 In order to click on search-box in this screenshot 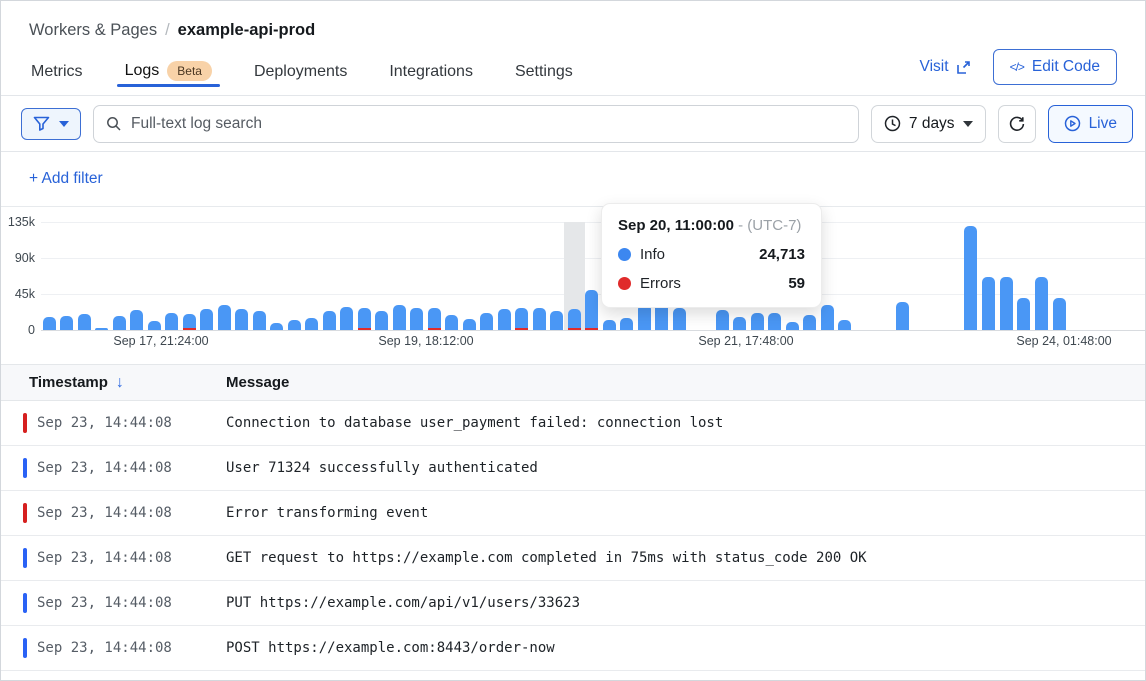, I will do `click(476, 123)`.